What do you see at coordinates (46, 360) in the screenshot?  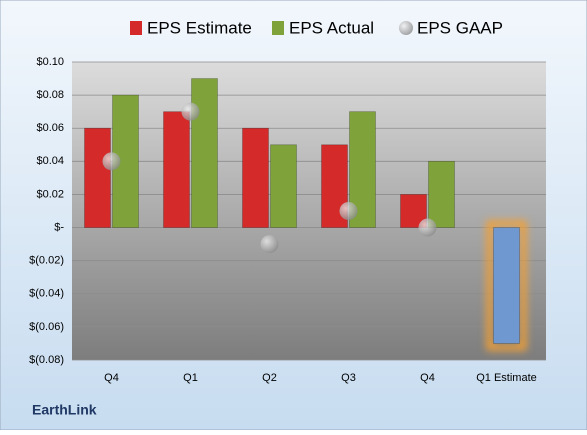 I see `y-tick-label: $(0.08)` at bounding box center [46, 360].